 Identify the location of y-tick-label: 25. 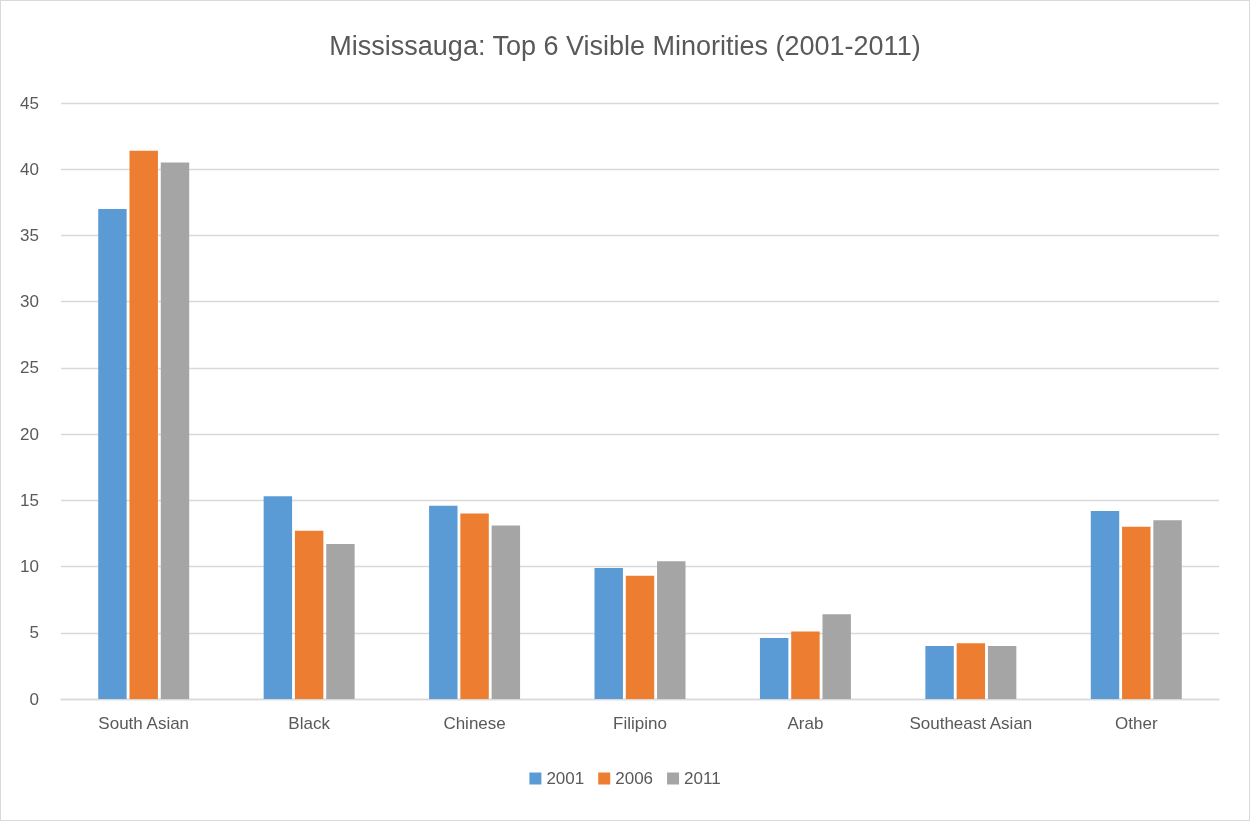
(29, 368).